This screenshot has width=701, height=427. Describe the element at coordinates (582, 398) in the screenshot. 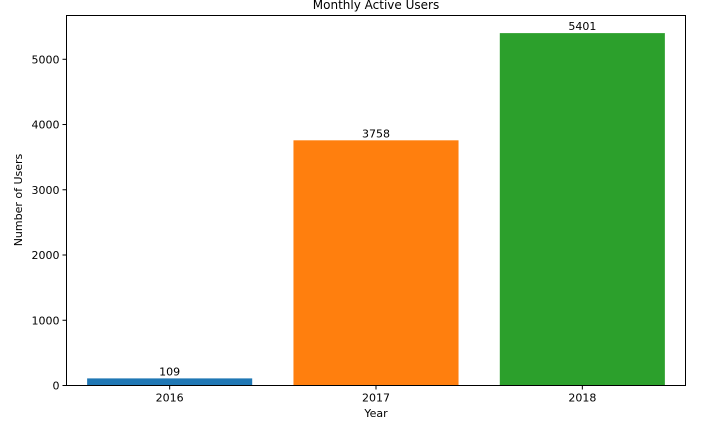

I see `x-tick-label-2018: 2018` at that location.